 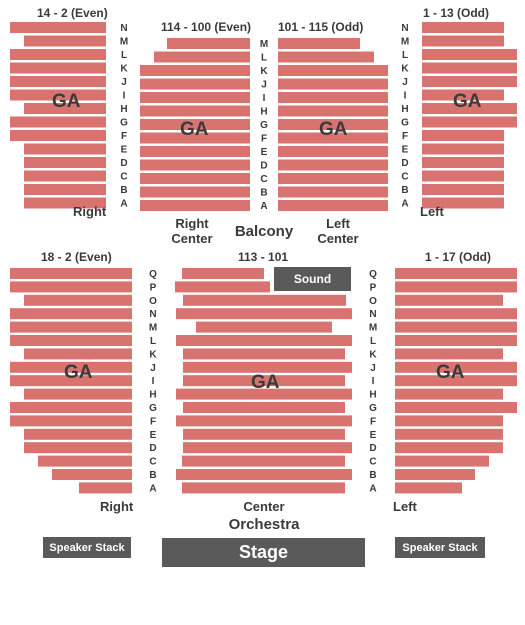 What do you see at coordinates (195, 70) in the screenshot?
I see `balcony-right-center-row-K` at bounding box center [195, 70].